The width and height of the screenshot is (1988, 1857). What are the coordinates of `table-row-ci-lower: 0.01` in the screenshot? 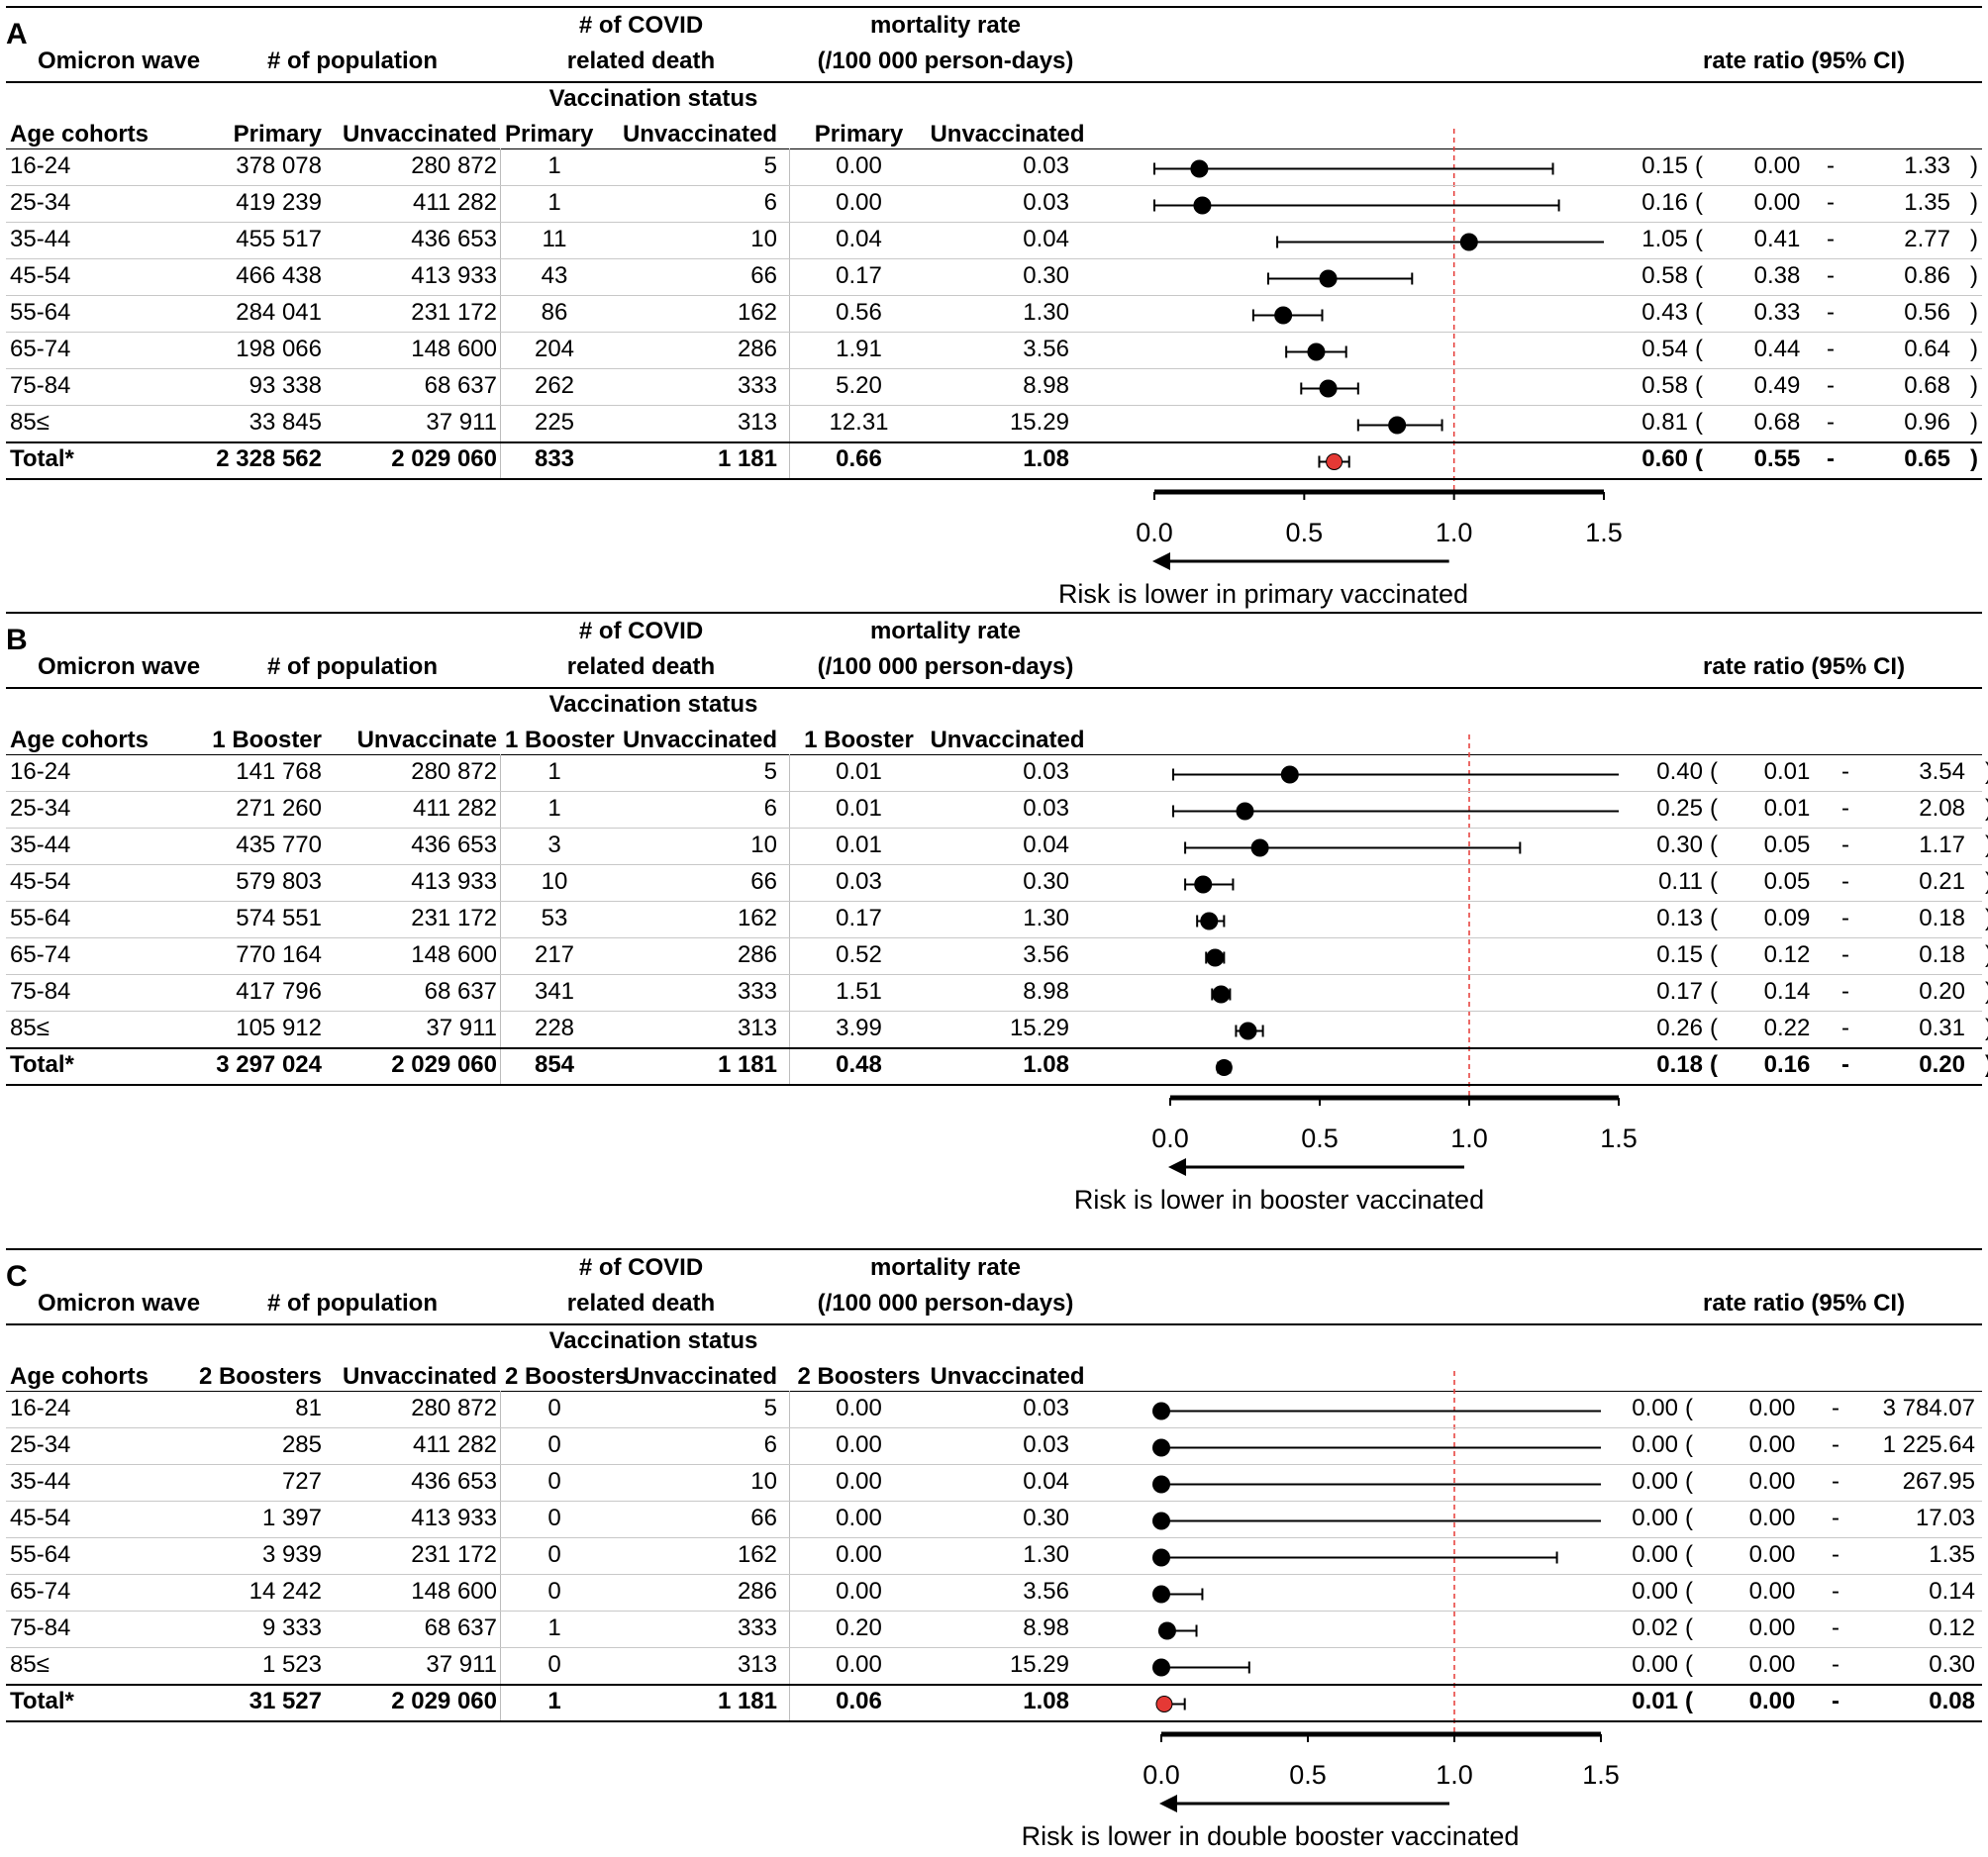 It's located at (1787, 808).